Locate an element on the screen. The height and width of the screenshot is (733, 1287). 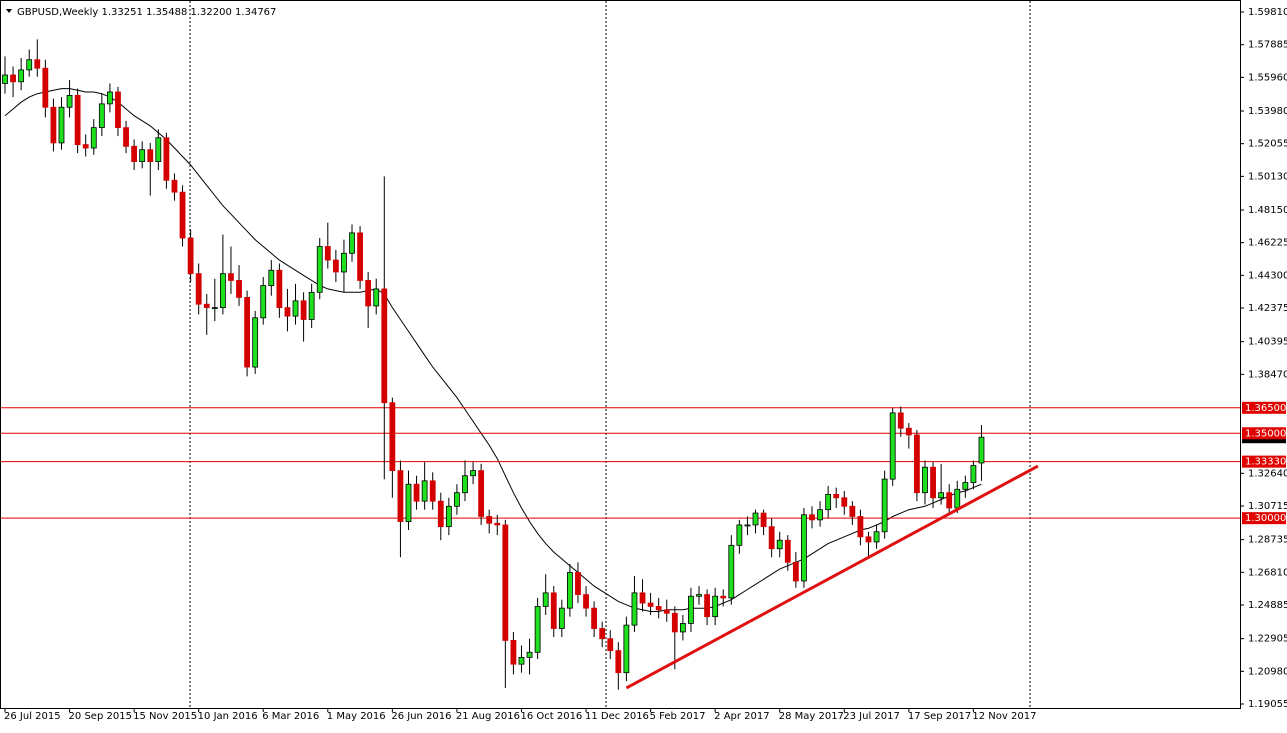
y-tick-label: 1.57885 is located at coordinates (1267, 45).